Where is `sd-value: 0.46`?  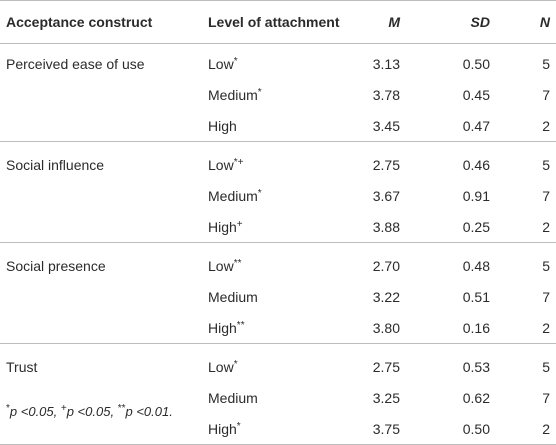
sd-value: 0.46 is located at coordinates (476, 164).